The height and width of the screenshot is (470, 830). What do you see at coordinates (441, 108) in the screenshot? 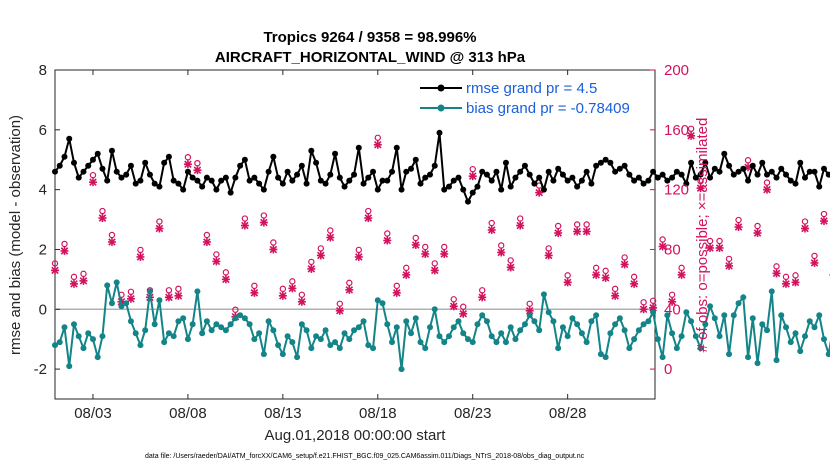
I see `legend-bias-marker` at bounding box center [441, 108].